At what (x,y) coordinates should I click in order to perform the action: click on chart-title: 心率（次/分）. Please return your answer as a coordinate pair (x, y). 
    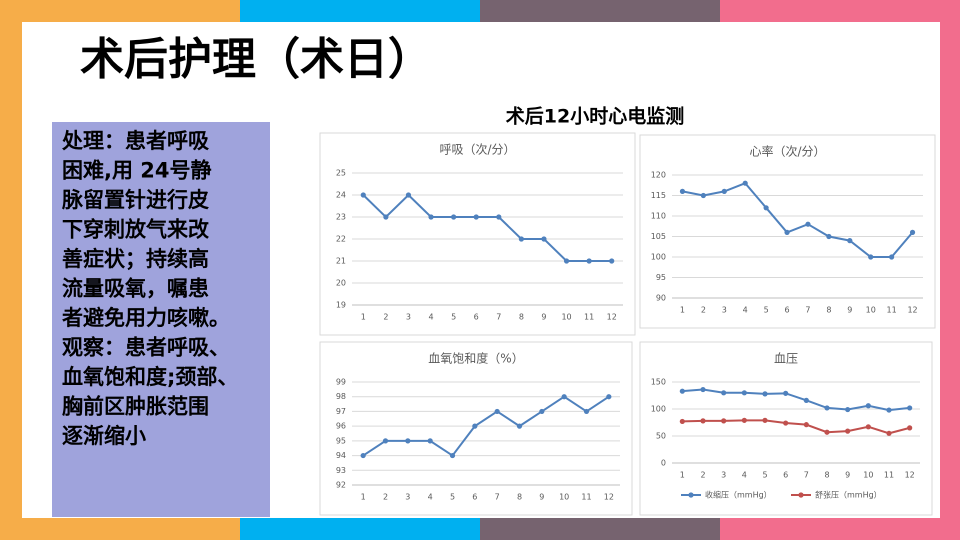
    Looking at the image, I should click on (787, 151).